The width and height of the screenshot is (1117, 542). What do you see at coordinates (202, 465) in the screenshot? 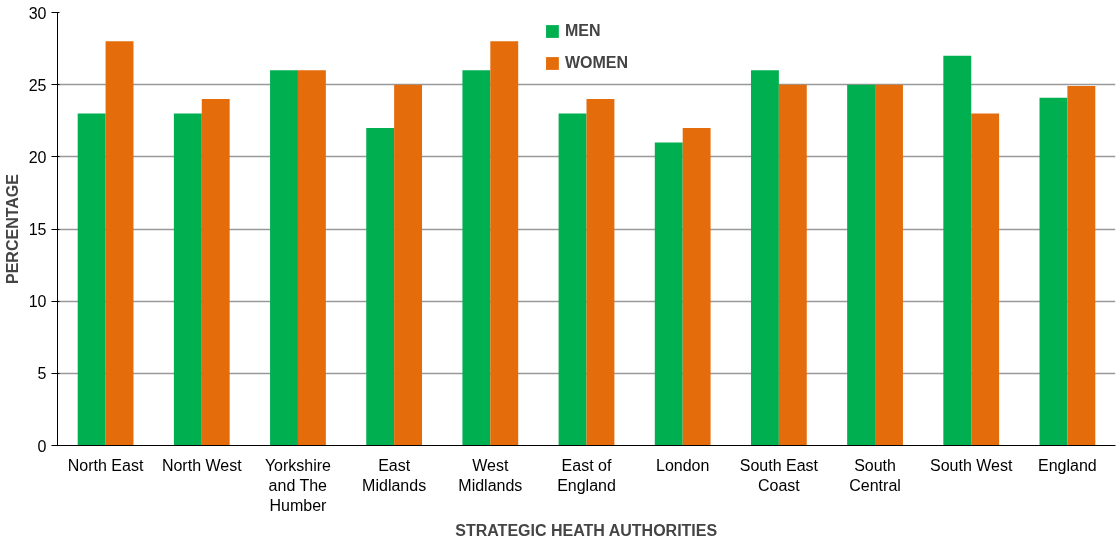
I see `x-tick-label: North West` at bounding box center [202, 465].